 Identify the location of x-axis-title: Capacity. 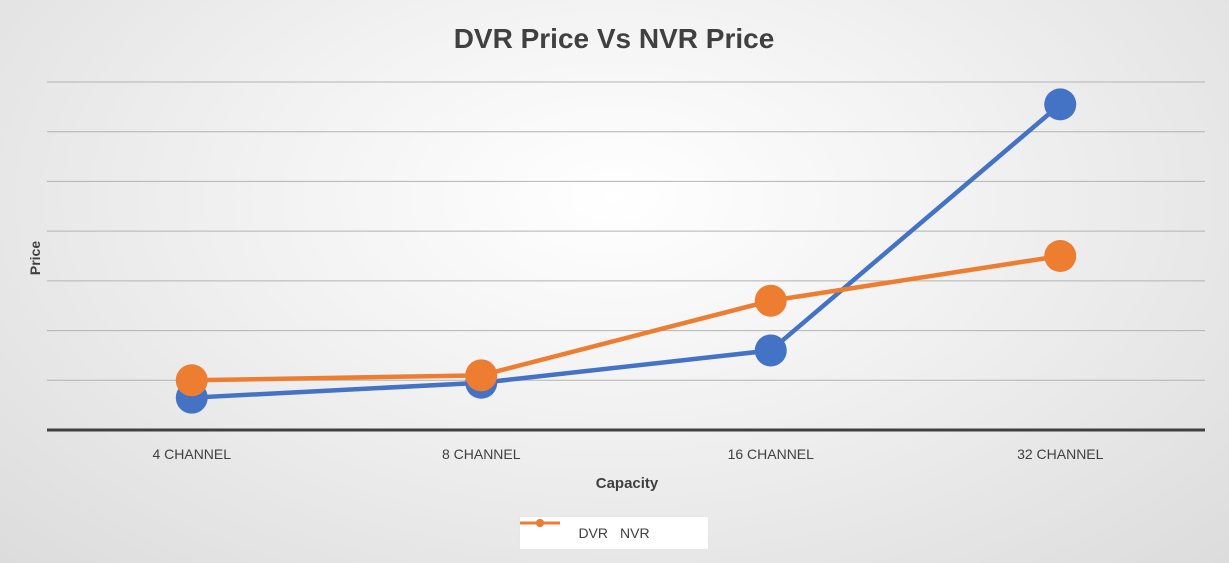
(627, 483).